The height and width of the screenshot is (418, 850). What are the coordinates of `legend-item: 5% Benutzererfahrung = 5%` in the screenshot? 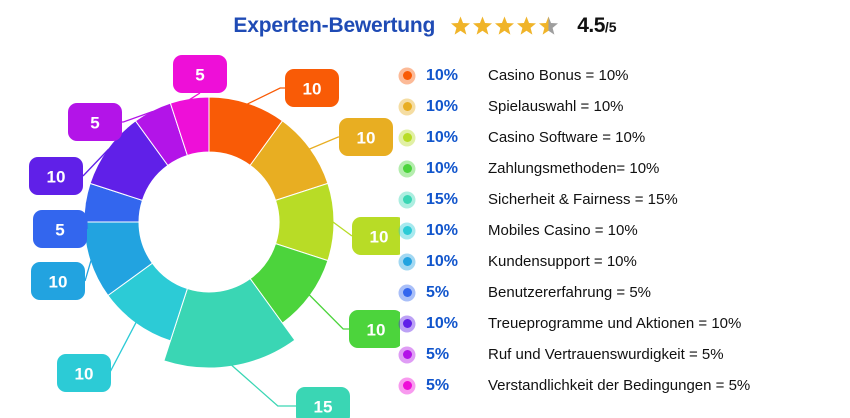 It's located at (622, 292).